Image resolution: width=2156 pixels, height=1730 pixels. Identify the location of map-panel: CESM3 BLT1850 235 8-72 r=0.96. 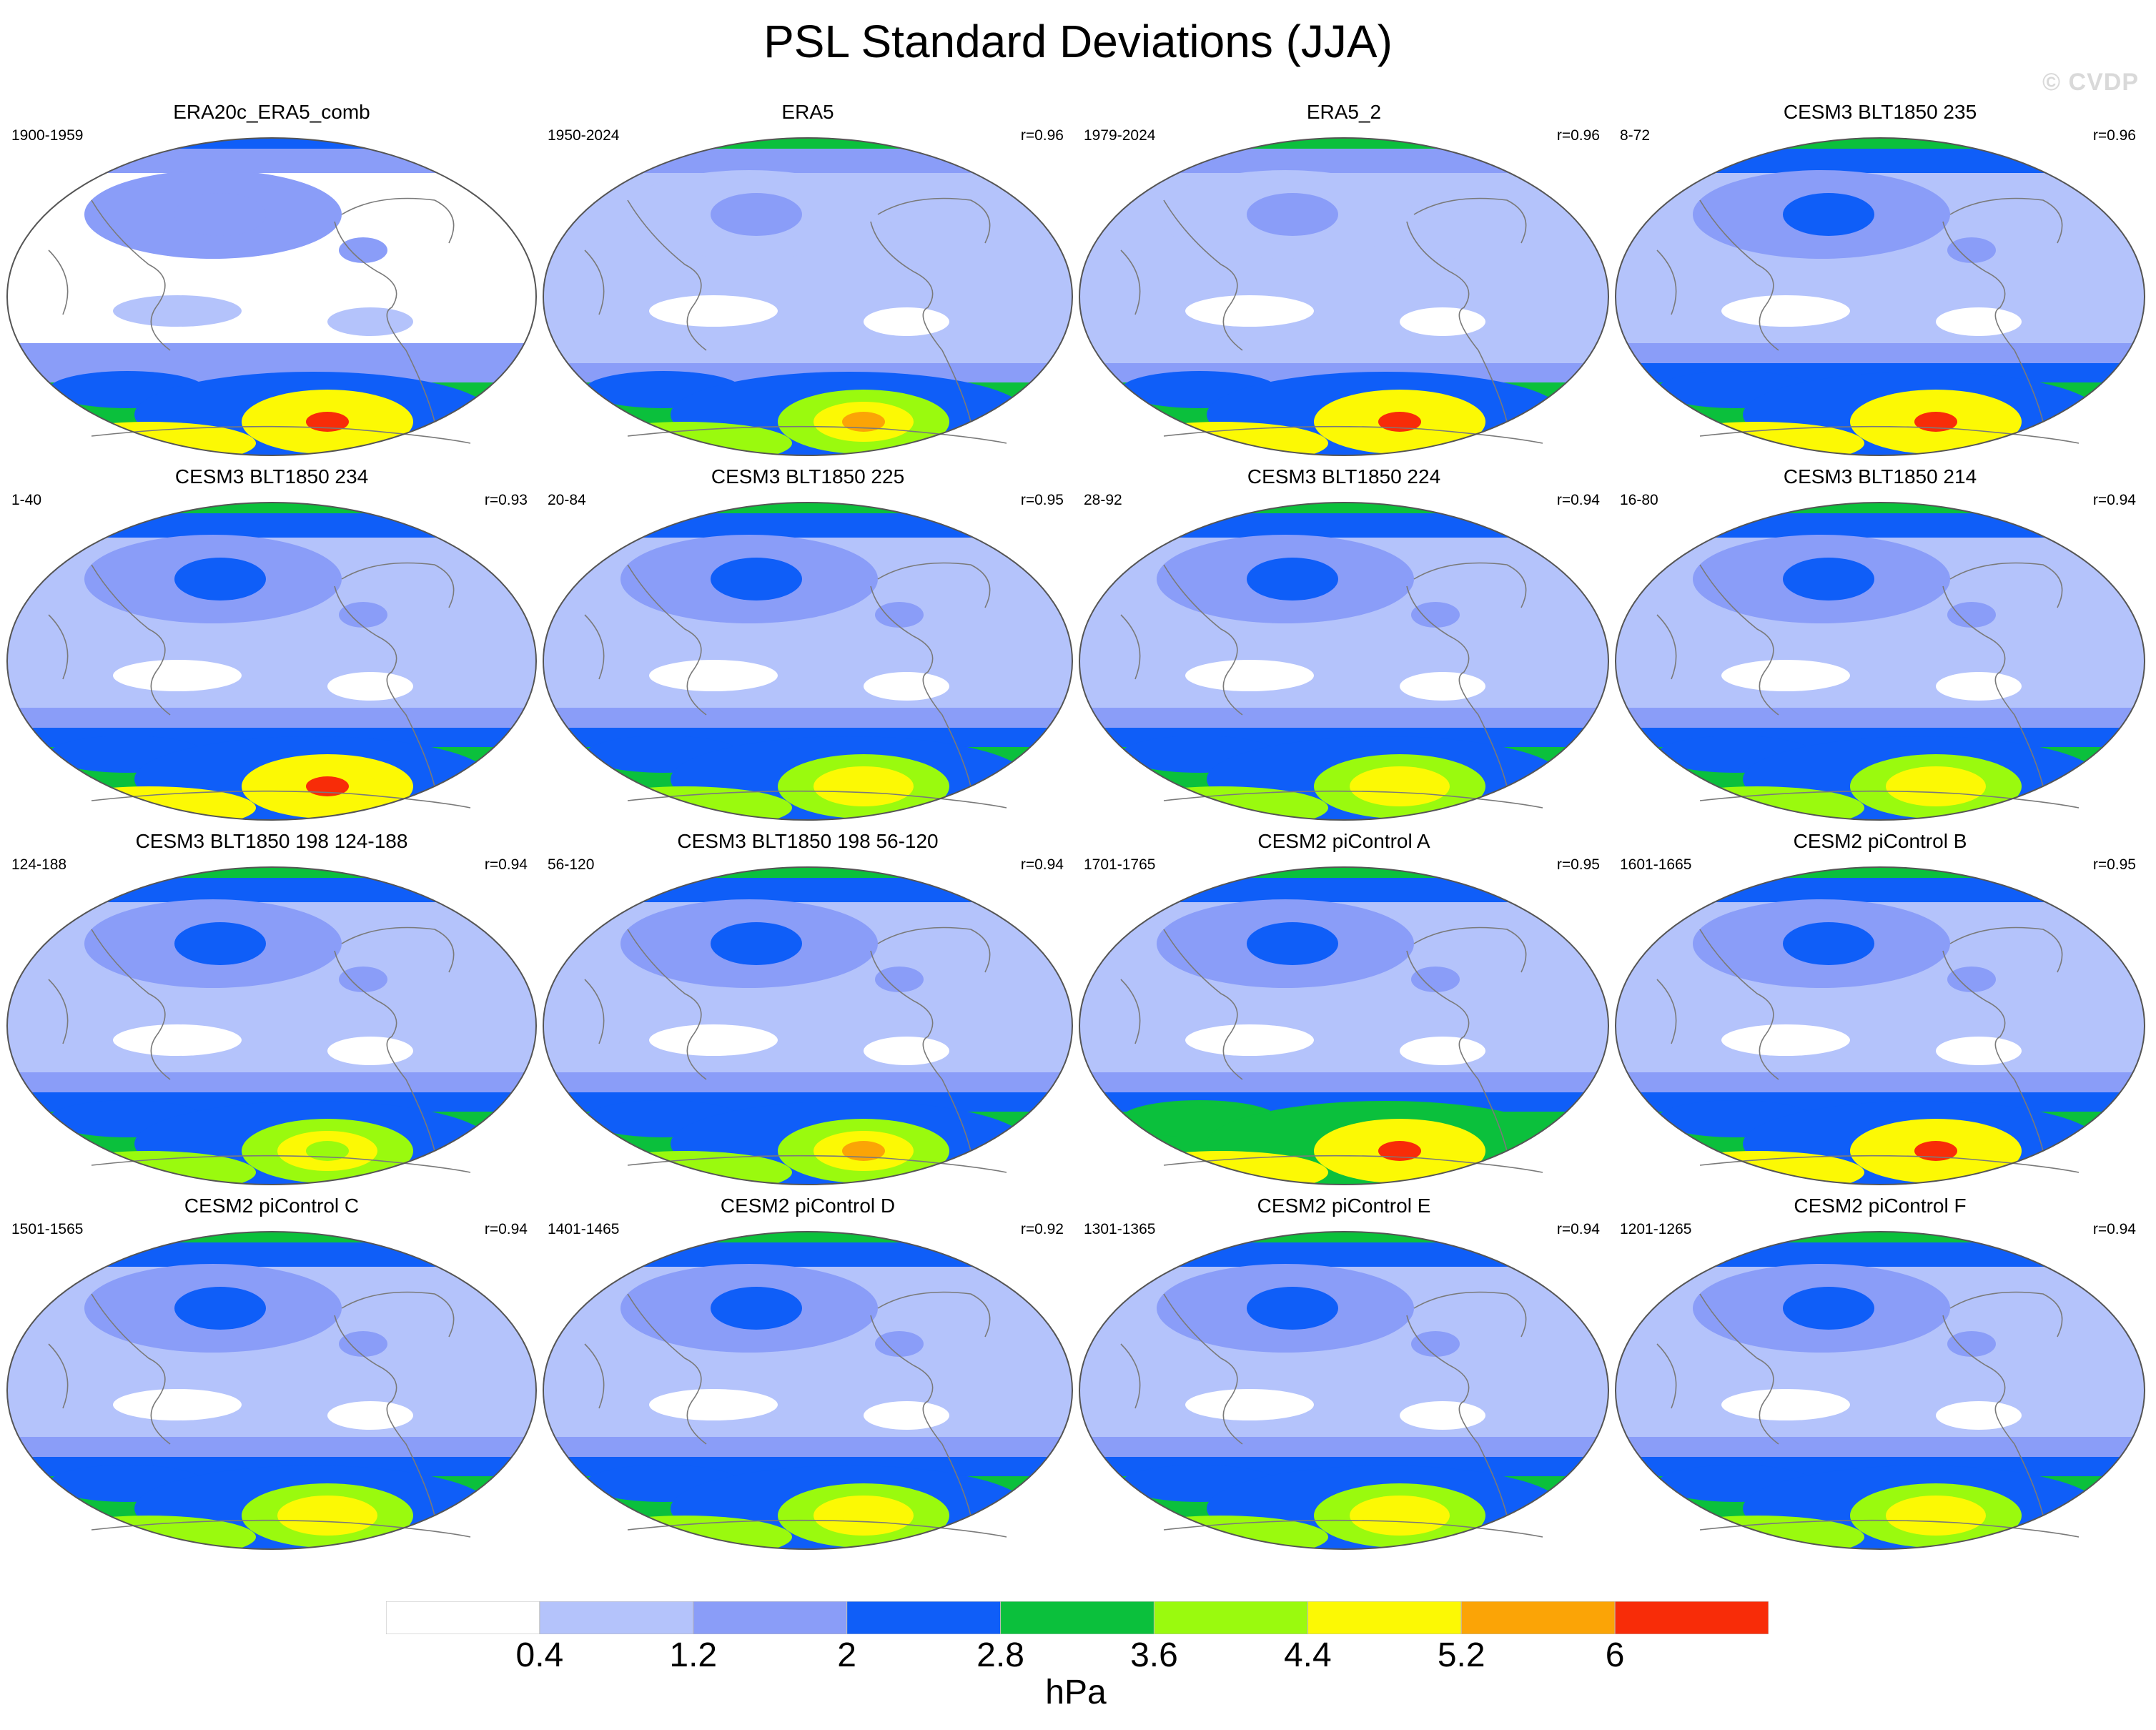
(1880, 279).